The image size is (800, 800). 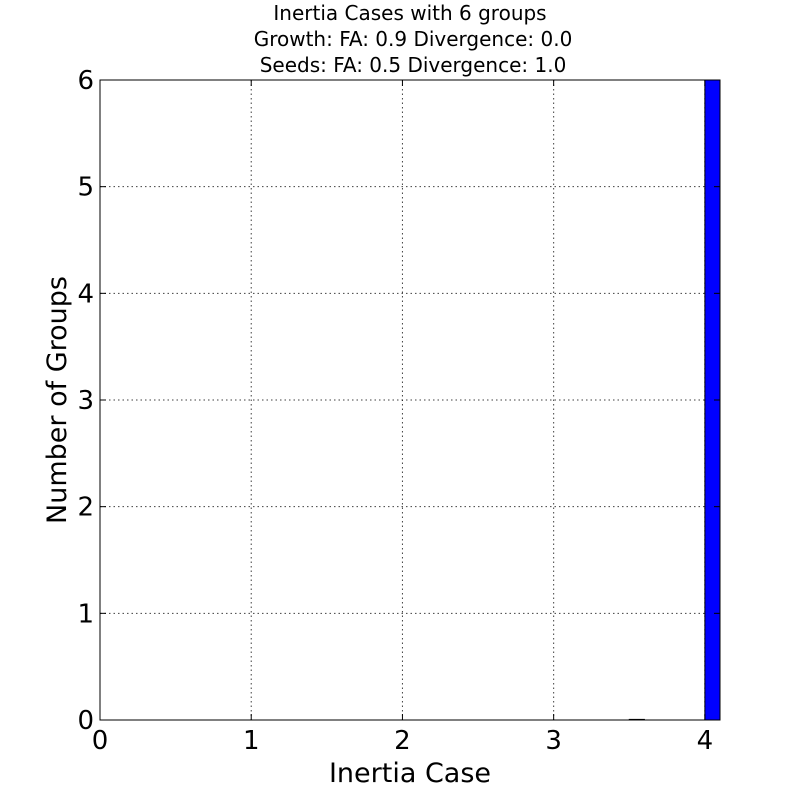 What do you see at coordinates (409, 13) in the screenshot?
I see `title-line-1: Inertia Cases with 6 groups` at bounding box center [409, 13].